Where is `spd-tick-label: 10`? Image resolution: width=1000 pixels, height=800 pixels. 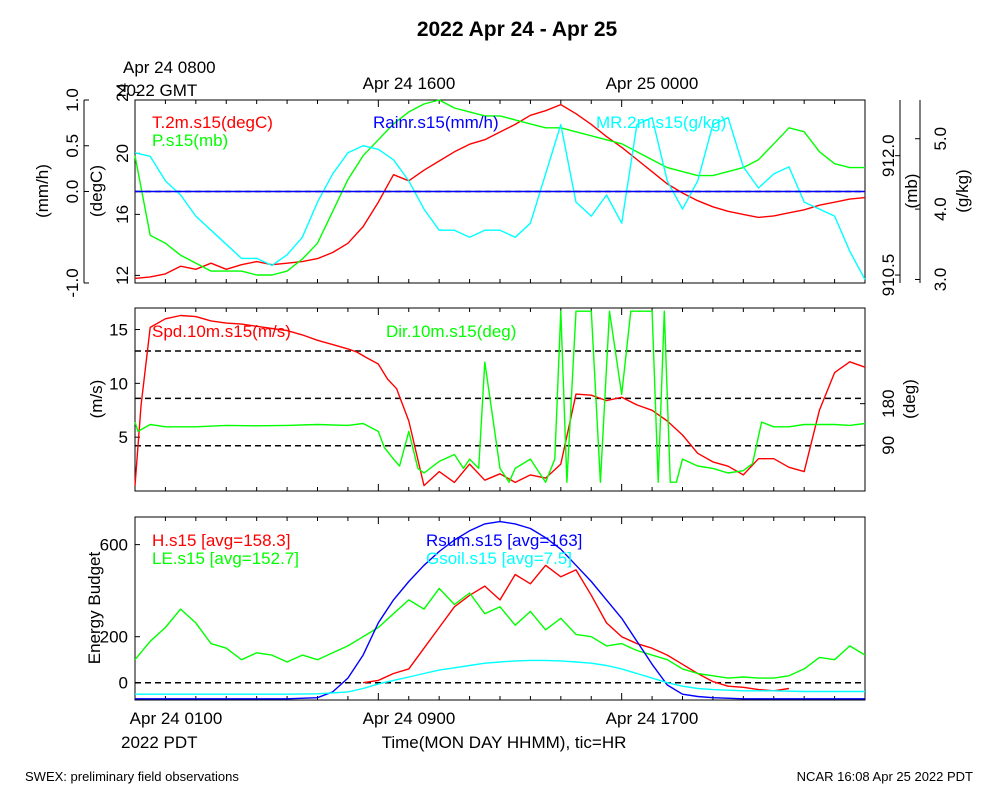
spd-tick-label: 10 is located at coordinates (118, 383).